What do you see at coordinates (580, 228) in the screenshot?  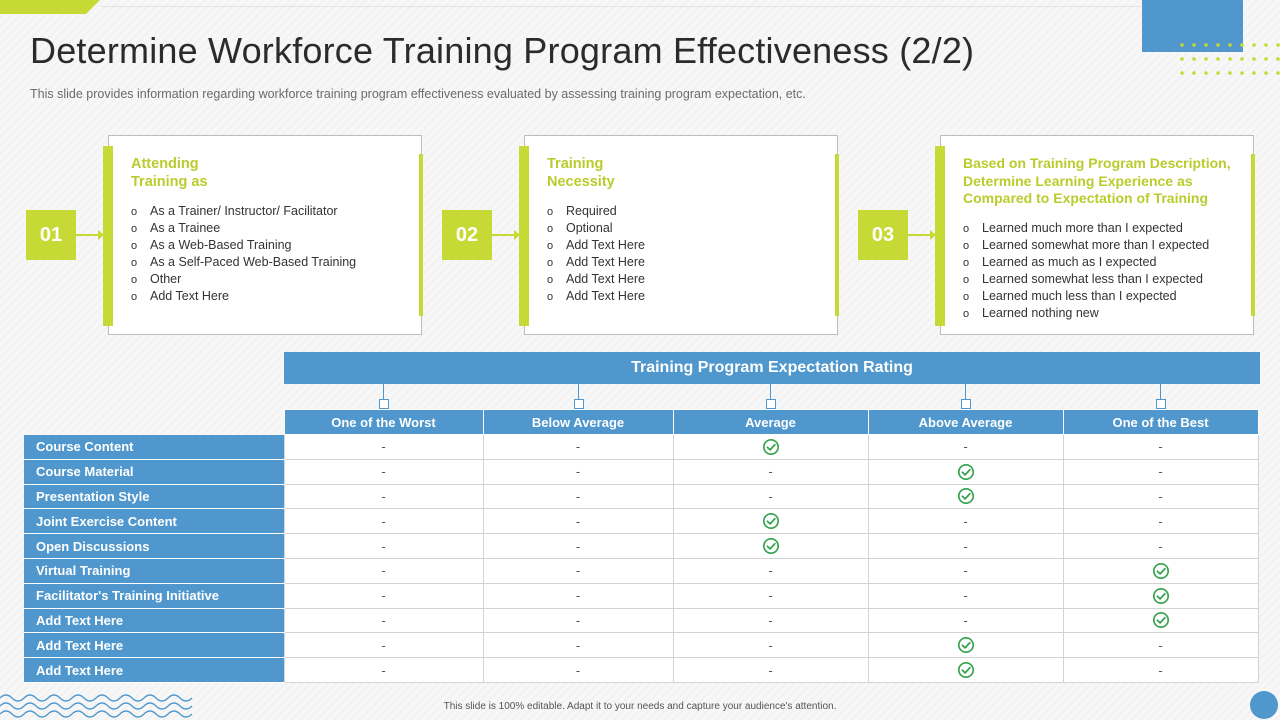 I see `list-item: o Optional` at bounding box center [580, 228].